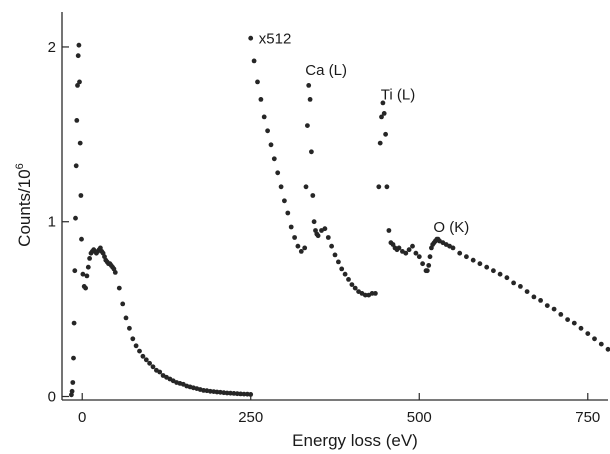  Describe the element at coordinates (398, 94) in the screenshot. I see `annotation-label: Ti (L)` at that location.